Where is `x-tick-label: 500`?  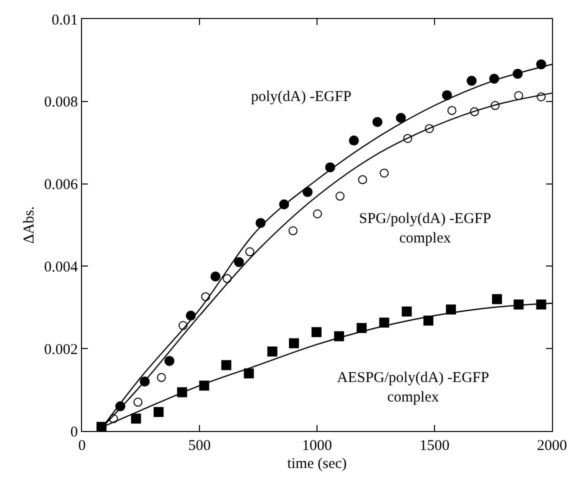 x-tick-label: 500 is located at coordinates (199, 446).